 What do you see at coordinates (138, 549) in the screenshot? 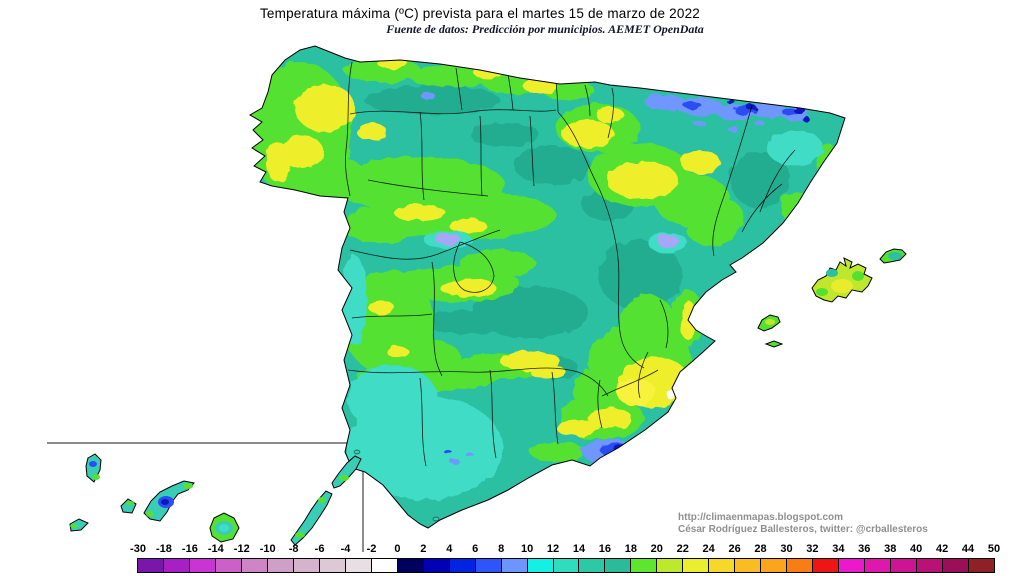
I see `legend-tick-label: -30` at bounding box center [138, 549].